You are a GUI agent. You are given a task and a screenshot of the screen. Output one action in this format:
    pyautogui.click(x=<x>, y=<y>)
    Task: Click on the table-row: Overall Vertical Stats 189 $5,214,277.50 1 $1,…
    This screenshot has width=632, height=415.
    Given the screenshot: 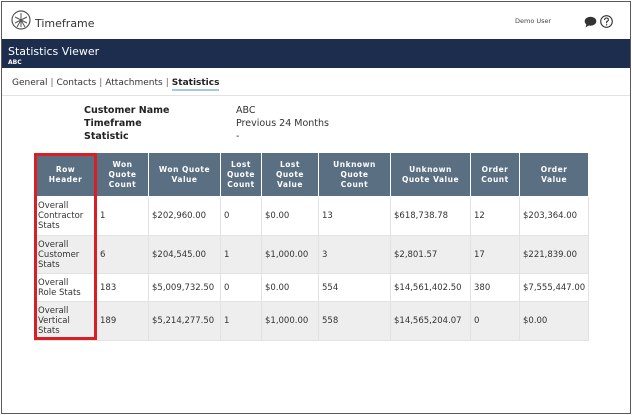 What is the action you would take?
    pyautogui.click(x=312, y=321)
    